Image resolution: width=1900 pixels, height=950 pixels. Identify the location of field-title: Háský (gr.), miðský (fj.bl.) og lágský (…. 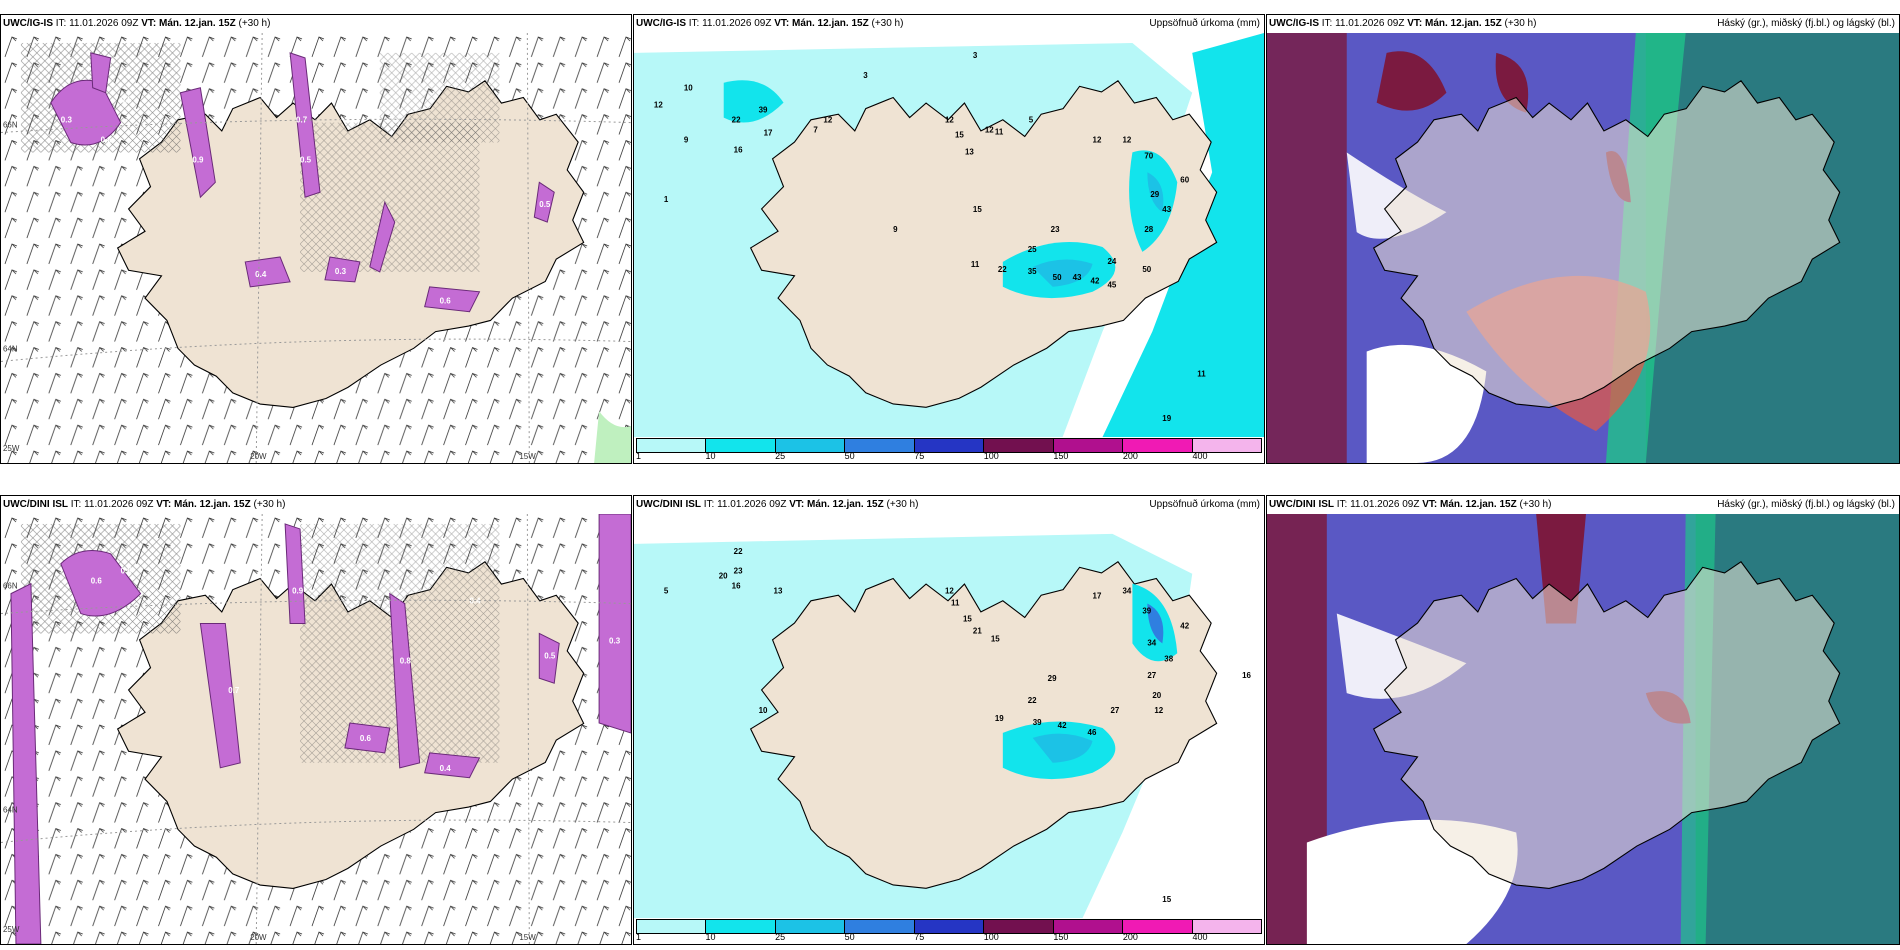
(1806, 23).